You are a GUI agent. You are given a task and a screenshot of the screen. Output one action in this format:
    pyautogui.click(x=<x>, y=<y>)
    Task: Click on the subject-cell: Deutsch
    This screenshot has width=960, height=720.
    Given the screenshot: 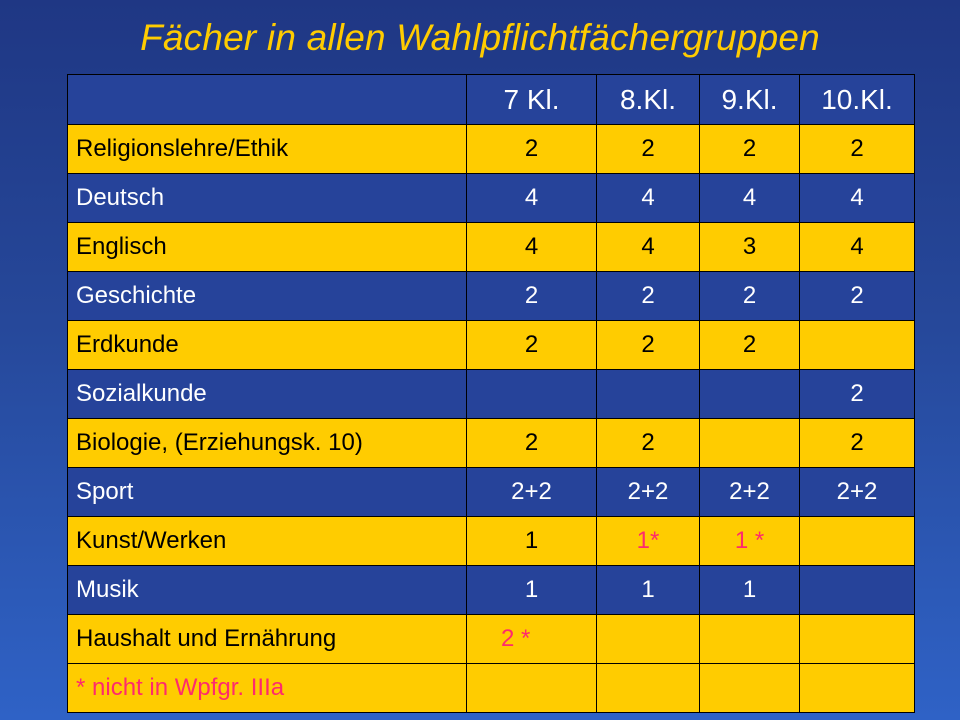 What is the action you would take?
    pyautogui.click(x=267, y=198)
    